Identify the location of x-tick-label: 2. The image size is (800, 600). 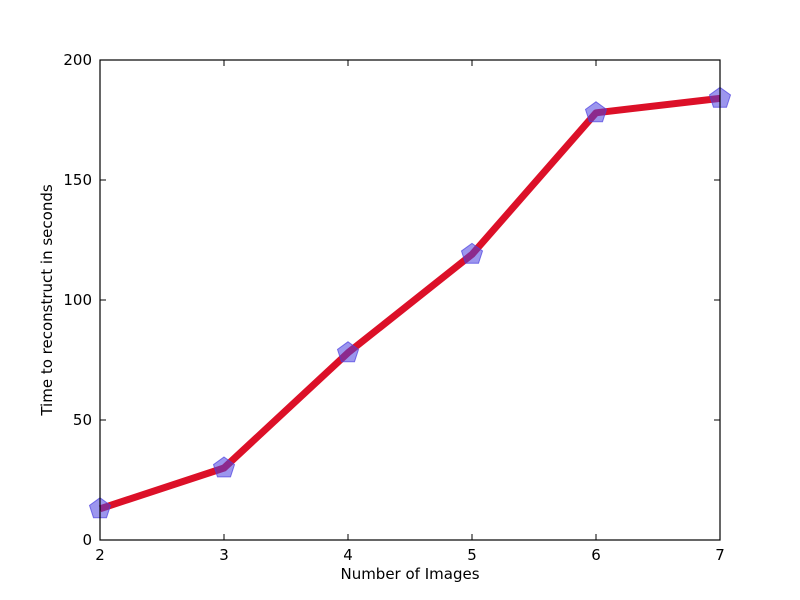
(100, 555).